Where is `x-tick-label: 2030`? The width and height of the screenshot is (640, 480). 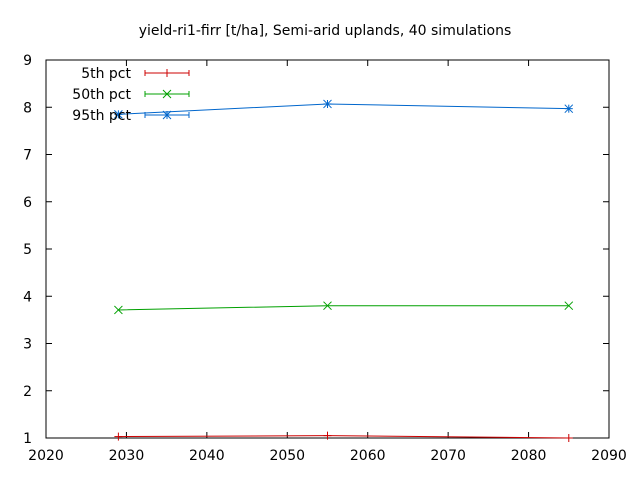
x-tick-label: 2030 is located at coordinates (127, 456).